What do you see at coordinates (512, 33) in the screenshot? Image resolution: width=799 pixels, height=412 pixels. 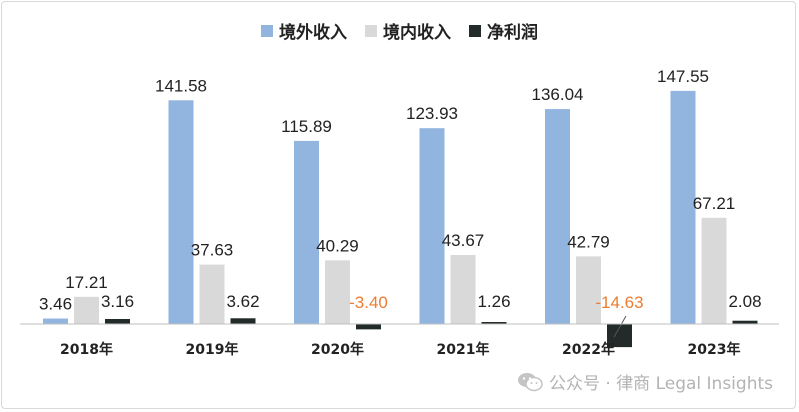 I see `legend-label-2: 净利润` at bounding box center [512, 33].